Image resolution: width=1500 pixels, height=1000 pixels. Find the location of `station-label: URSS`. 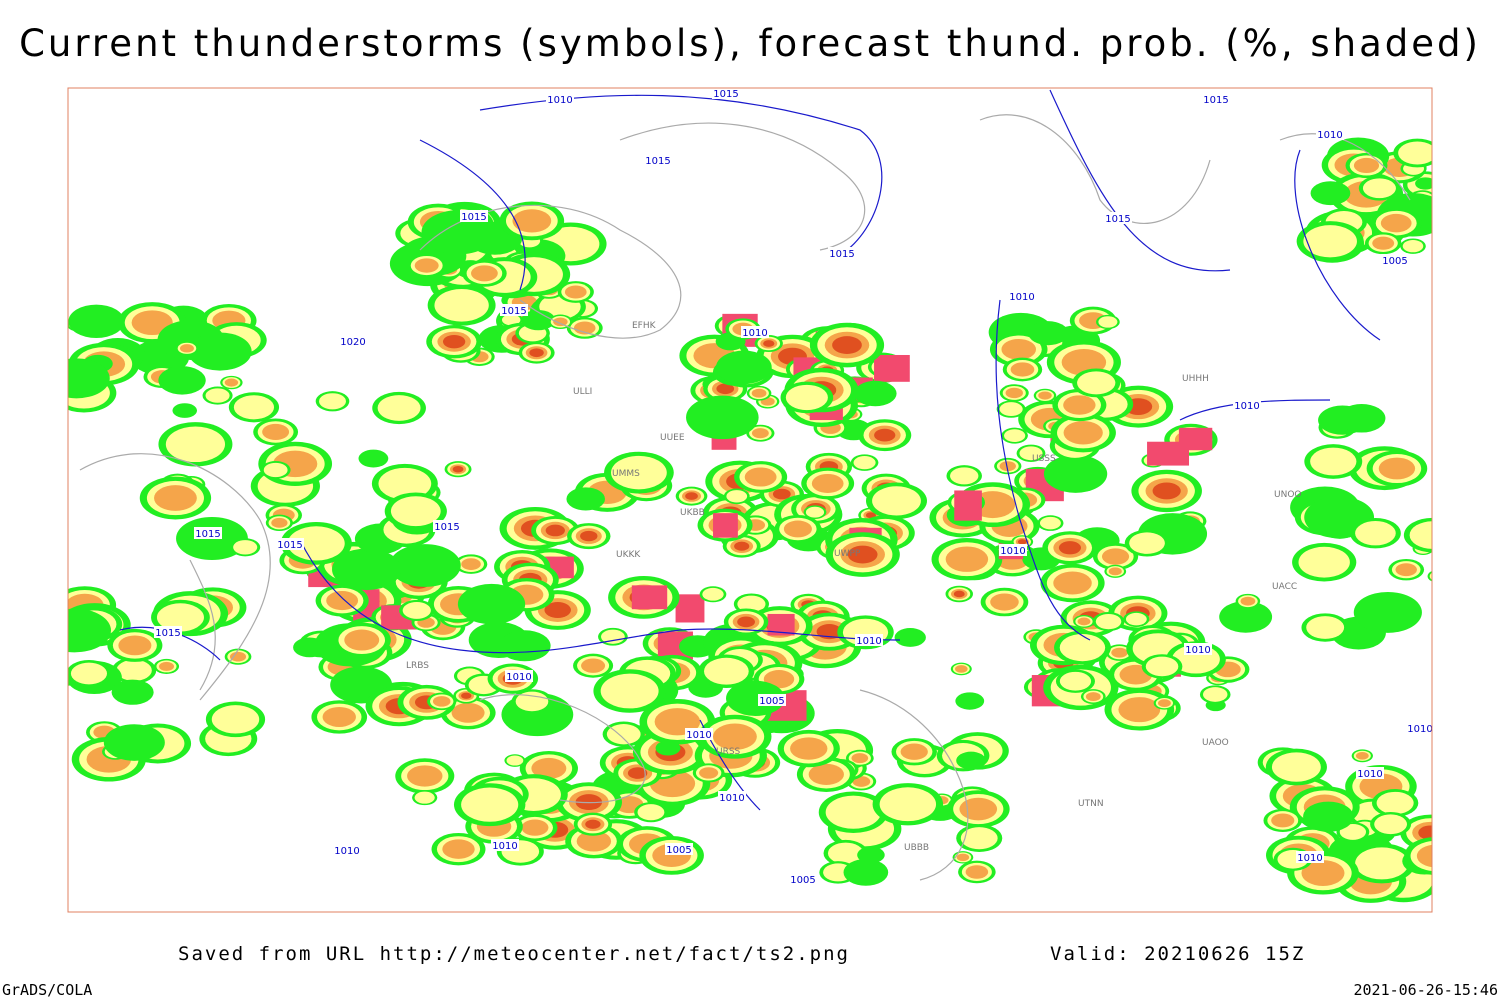

station-label: URSS is located at coordinates (728, 752).